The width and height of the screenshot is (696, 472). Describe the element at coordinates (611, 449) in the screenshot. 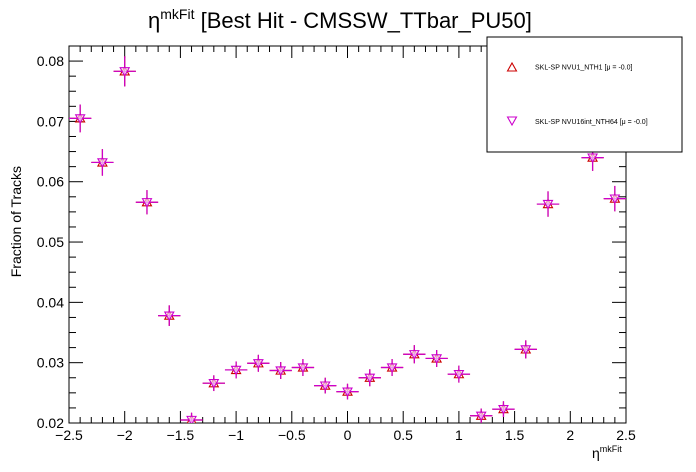

I see `x-axis-title-sup: mkFit` at that location.